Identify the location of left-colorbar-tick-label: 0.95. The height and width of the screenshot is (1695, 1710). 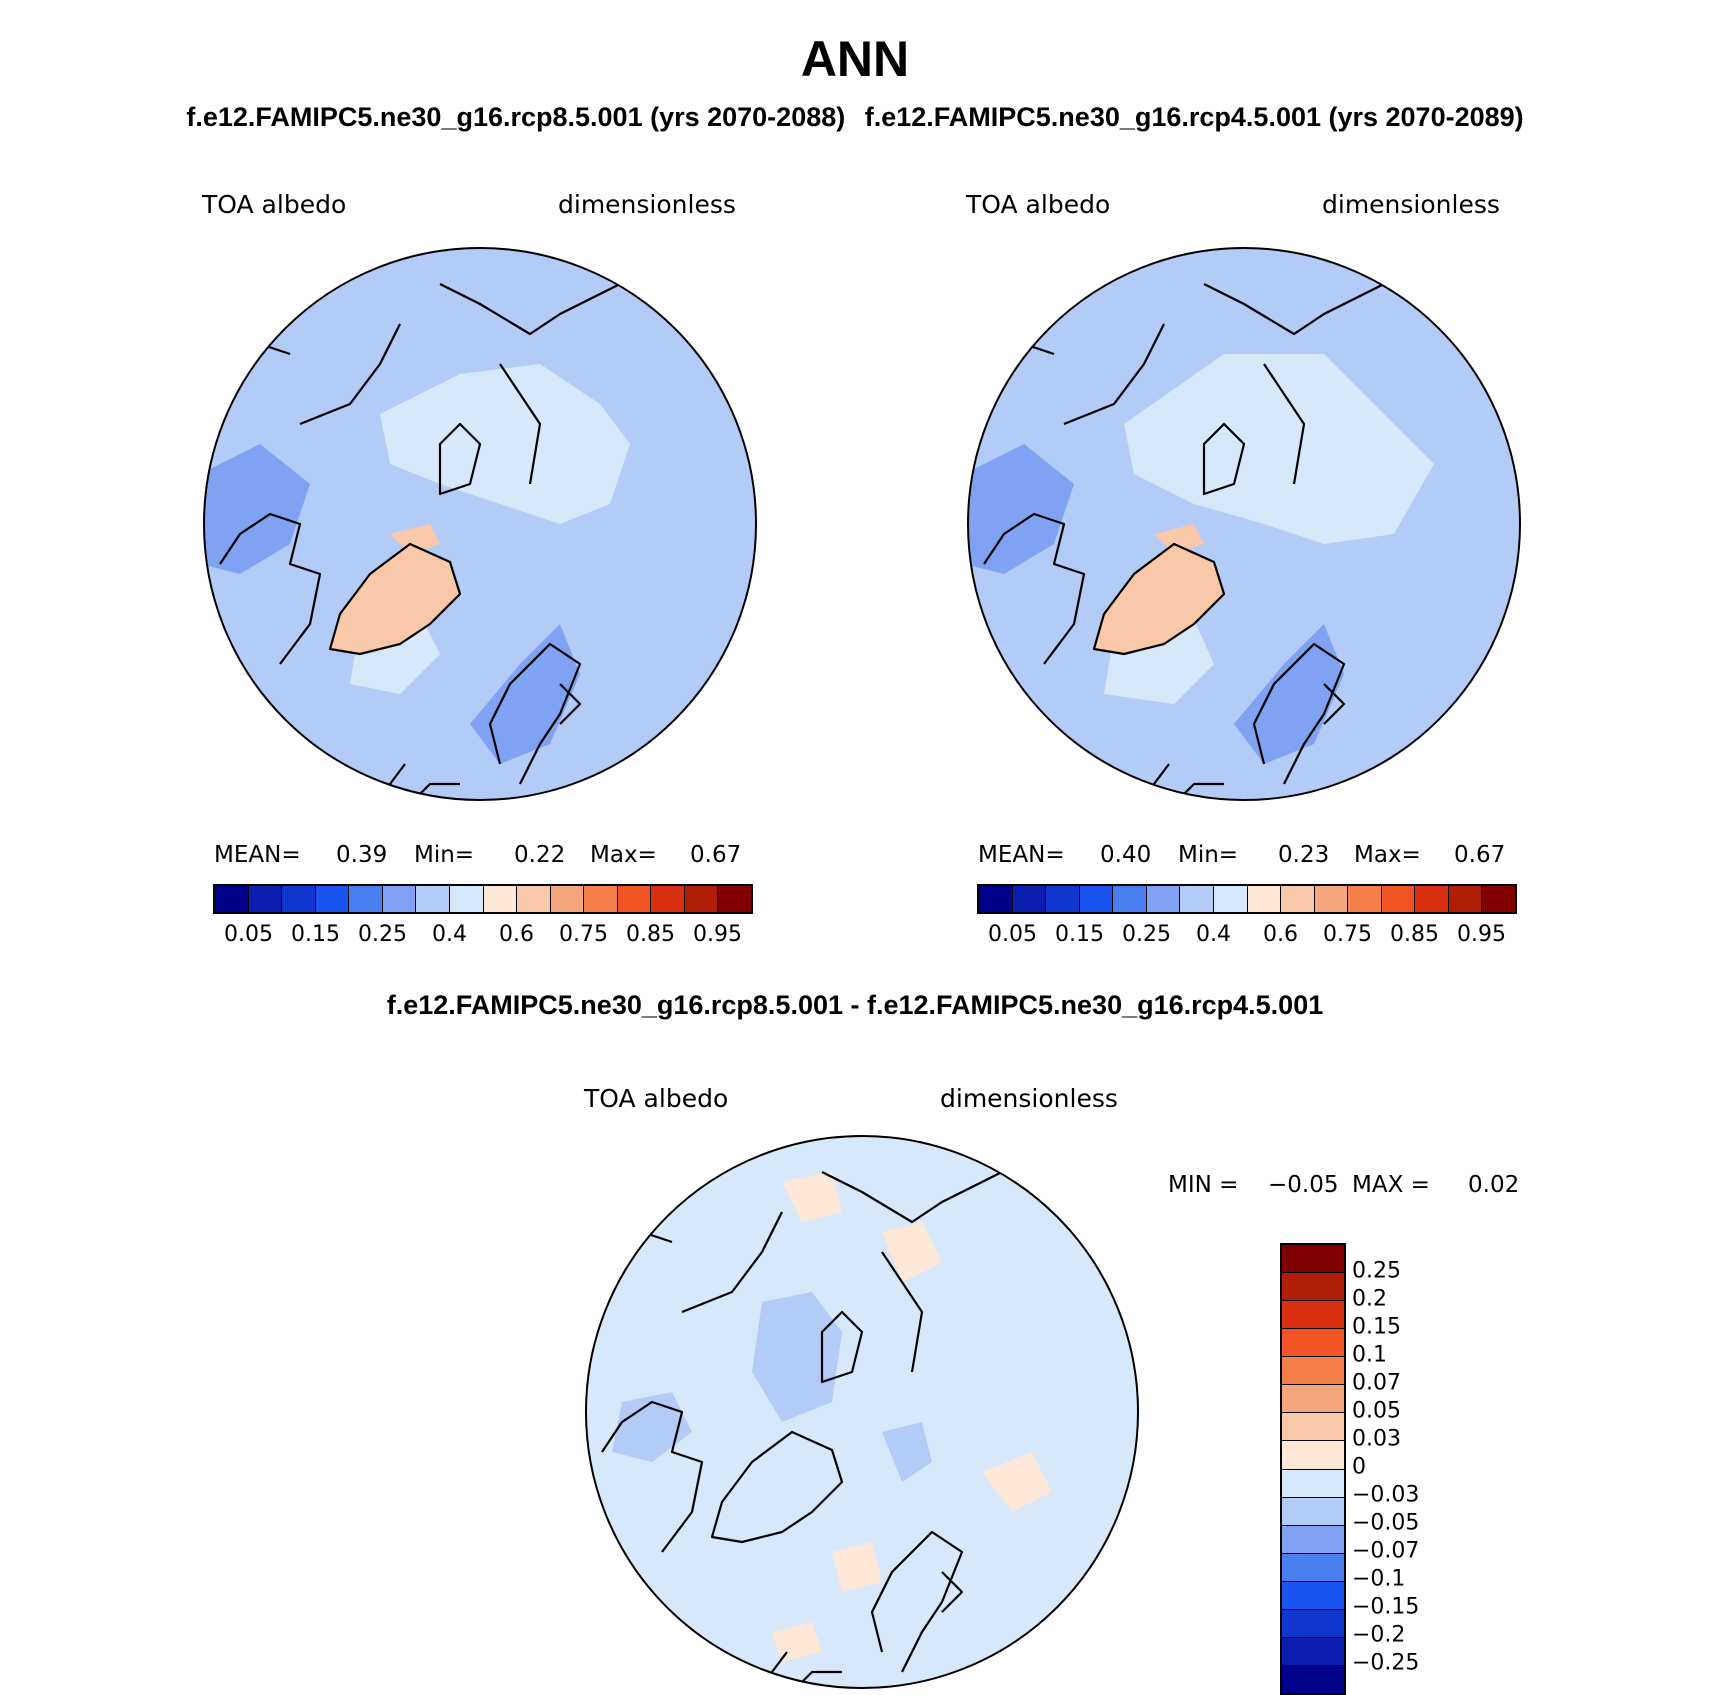
(717, 934).